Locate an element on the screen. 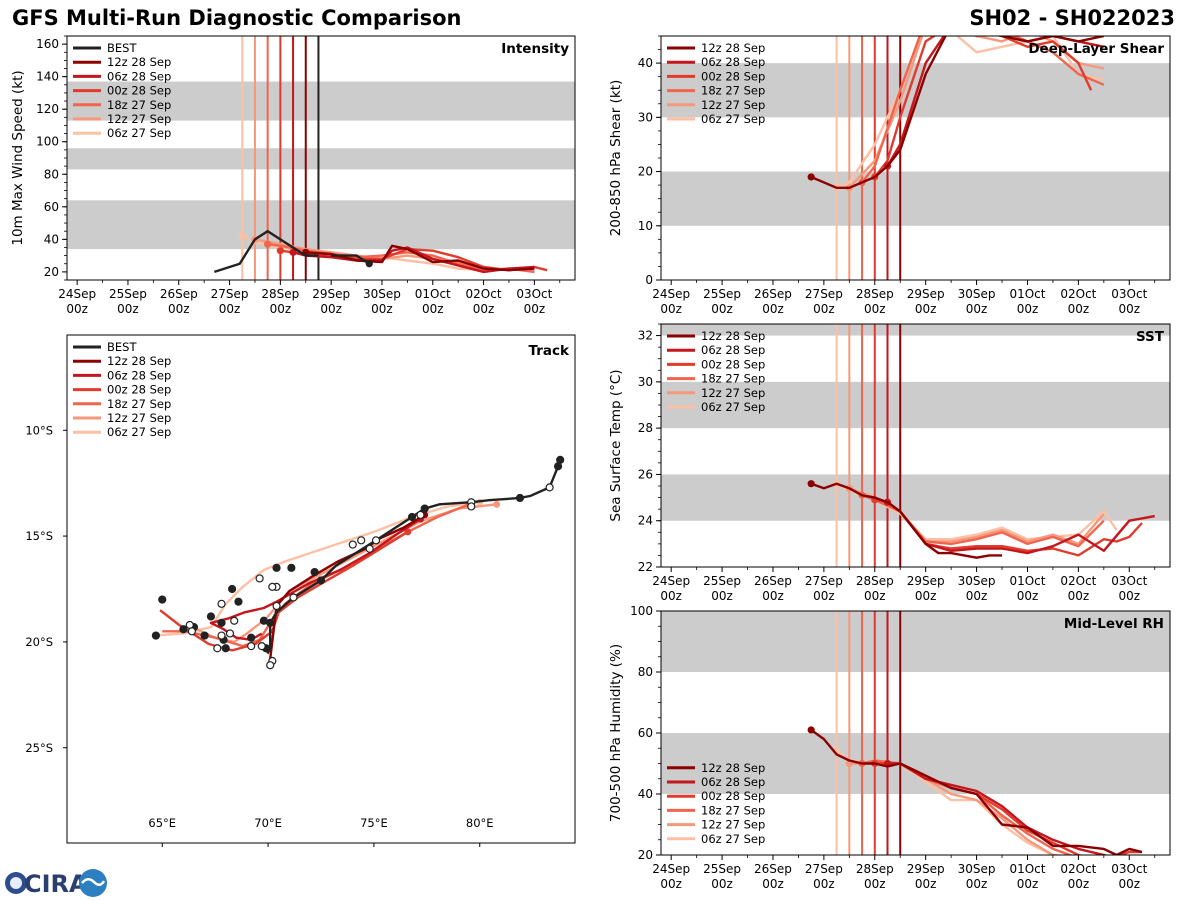 The image size is (1200, 900). sst-xtick-day-6: 30Sep is located at coordinates (977, 581).